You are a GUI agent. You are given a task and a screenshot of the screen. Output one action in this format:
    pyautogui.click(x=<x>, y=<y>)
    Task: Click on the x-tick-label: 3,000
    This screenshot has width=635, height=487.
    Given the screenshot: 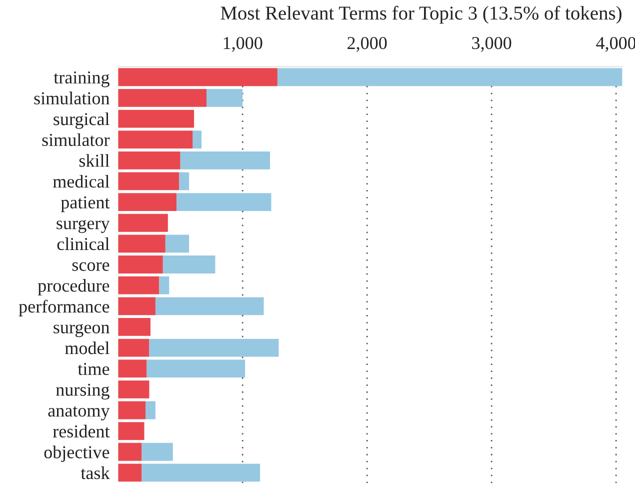 What is the action you would take?
    pyautogui.click(x=492, y=44)
    